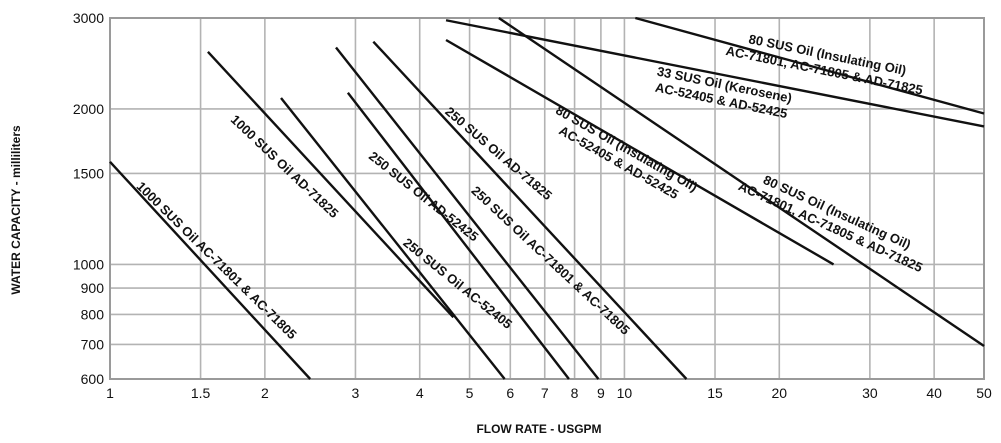 Image resolution: width=1001 pixels, height=443 pixels. I want to click on x-tick-label: 4, so click(420, 393).